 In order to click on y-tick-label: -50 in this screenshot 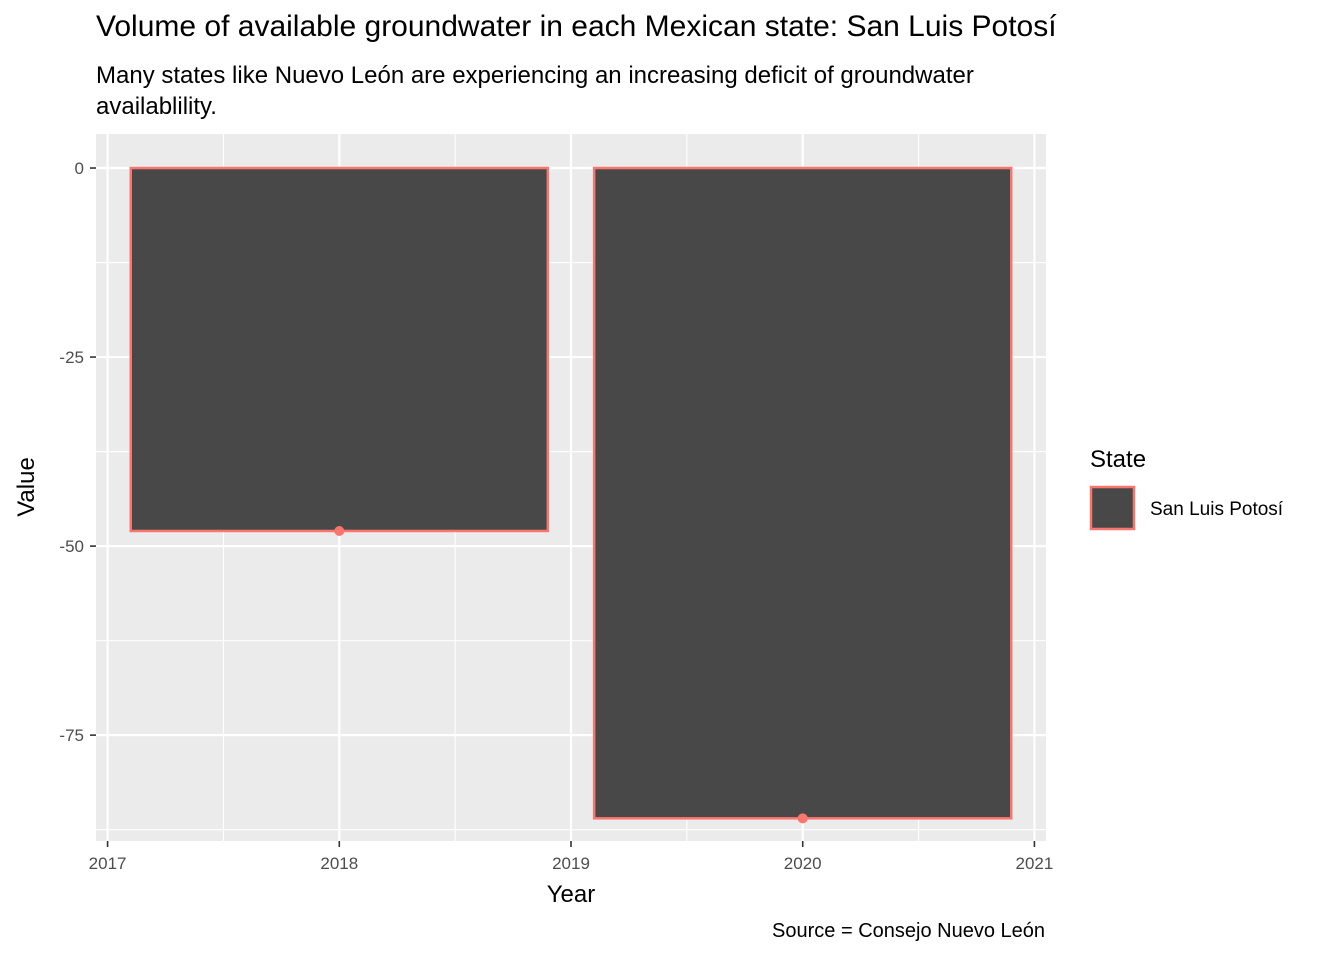, I will do `click(71, 546)`.